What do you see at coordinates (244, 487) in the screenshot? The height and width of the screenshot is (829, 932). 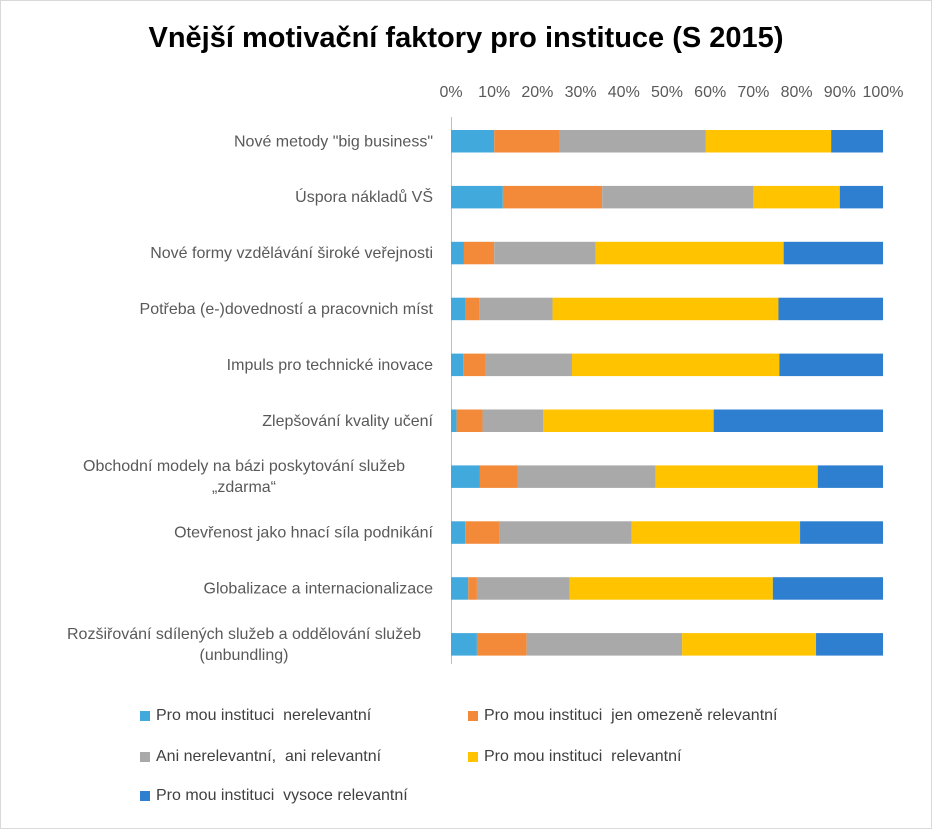 I see `category-label: „zdarma“` at bounding box center [244, 487].